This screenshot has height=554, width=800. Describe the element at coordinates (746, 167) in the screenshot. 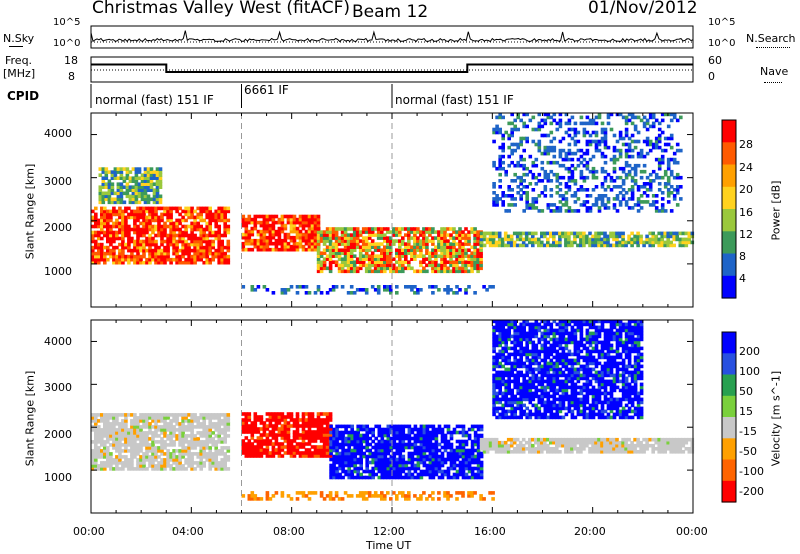

I see `power-cbar-tick-24: 24` at that location.